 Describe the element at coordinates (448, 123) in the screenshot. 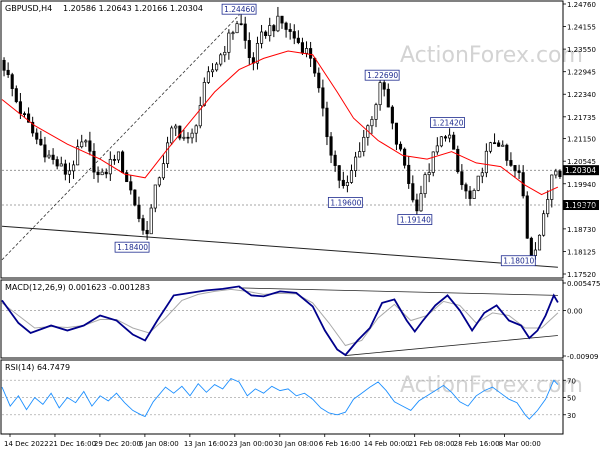

I see `price-label-2: 1.21420` at that location.